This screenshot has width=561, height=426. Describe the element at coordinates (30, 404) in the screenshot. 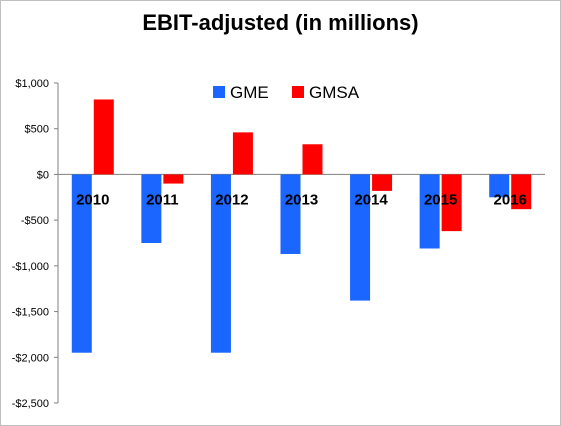

I see `y-tick-label: -$2,500` at that location.